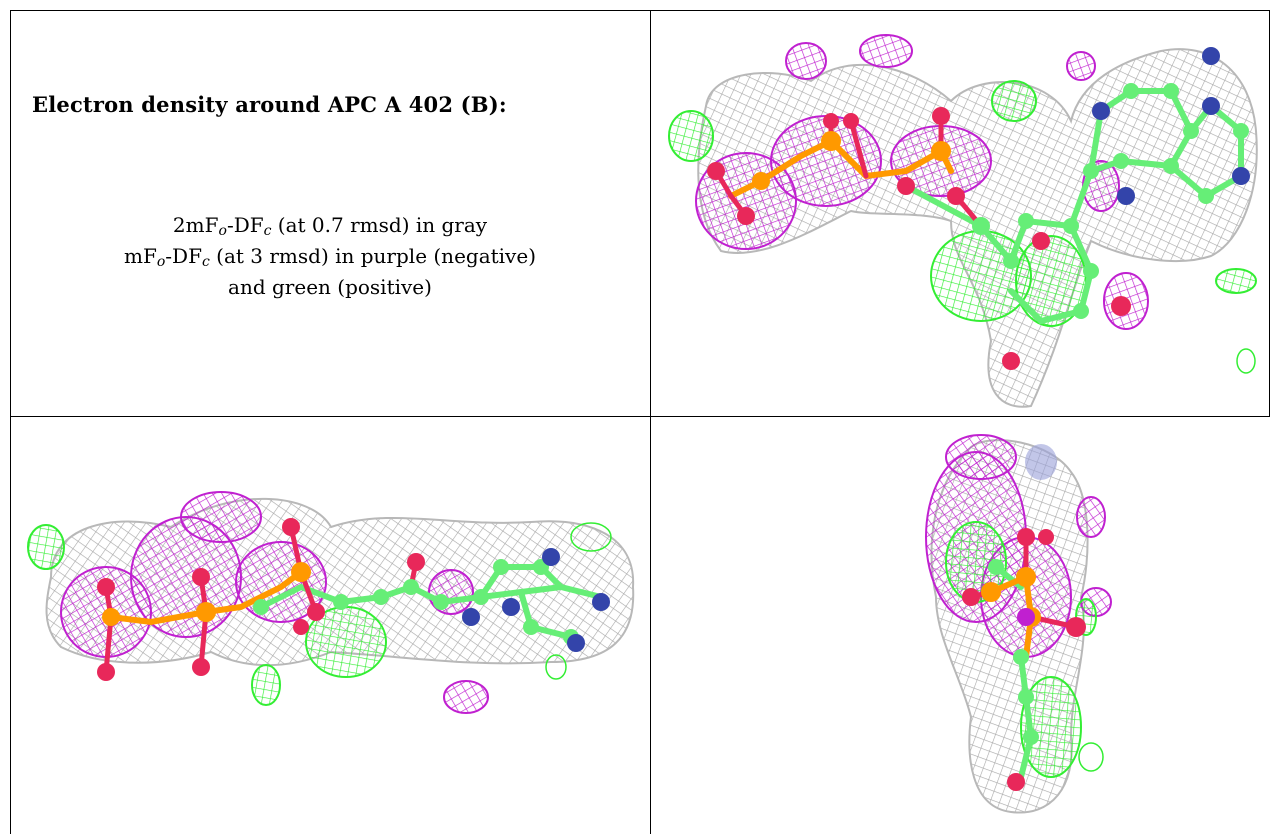 The image size is (1278, 834). I want to click on figure-title: Electron density around APC A 402 (B):, so click(269, 104).